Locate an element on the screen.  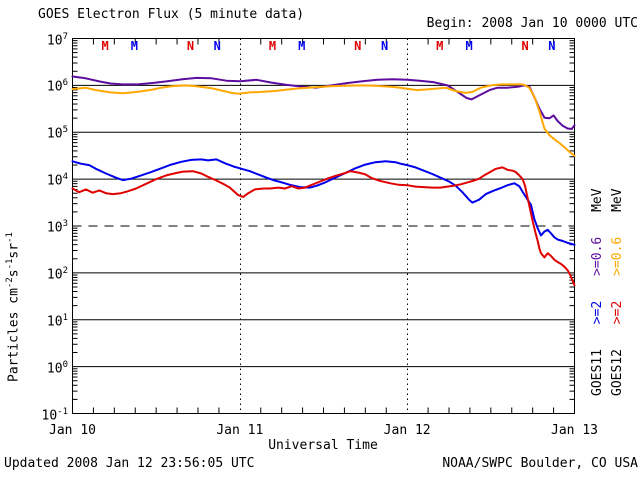
y-tick-label: 10⁶ is located at coordinates (57, 86).